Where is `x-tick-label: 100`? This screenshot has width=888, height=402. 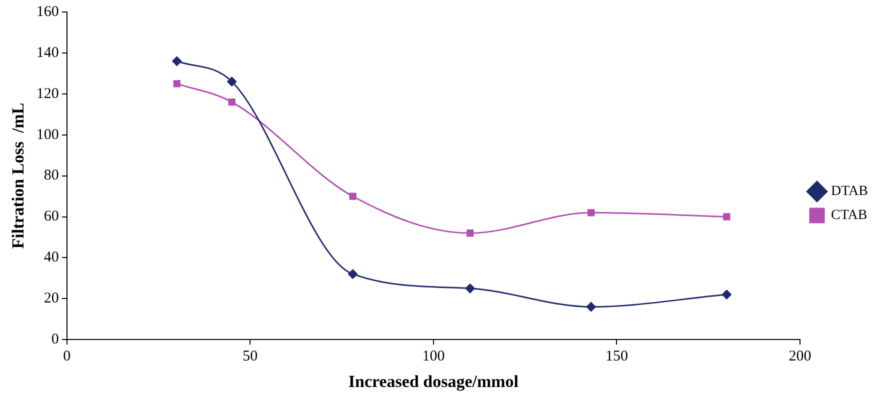
x-tick-label: 100 is located at coordinates (433, 356).